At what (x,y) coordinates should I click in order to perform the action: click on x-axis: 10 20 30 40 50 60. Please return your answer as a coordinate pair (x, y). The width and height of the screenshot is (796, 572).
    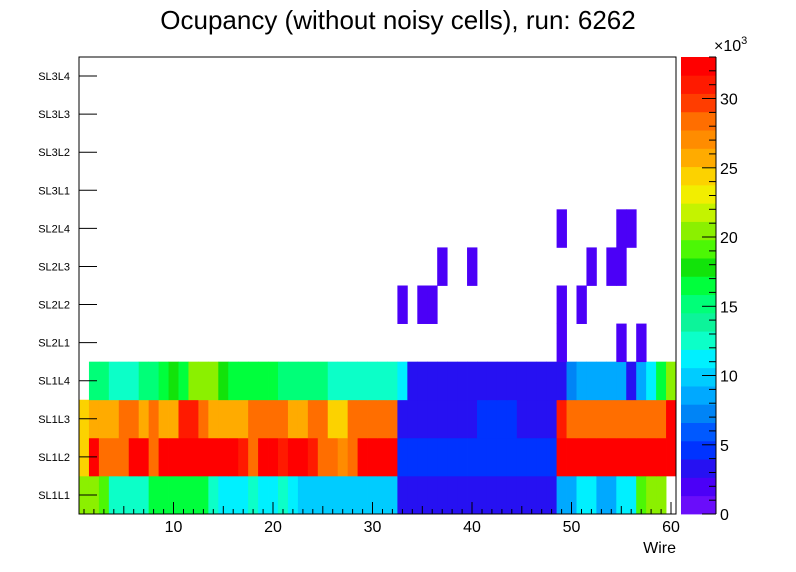
    Looking at the image, I should click on (381, 519).